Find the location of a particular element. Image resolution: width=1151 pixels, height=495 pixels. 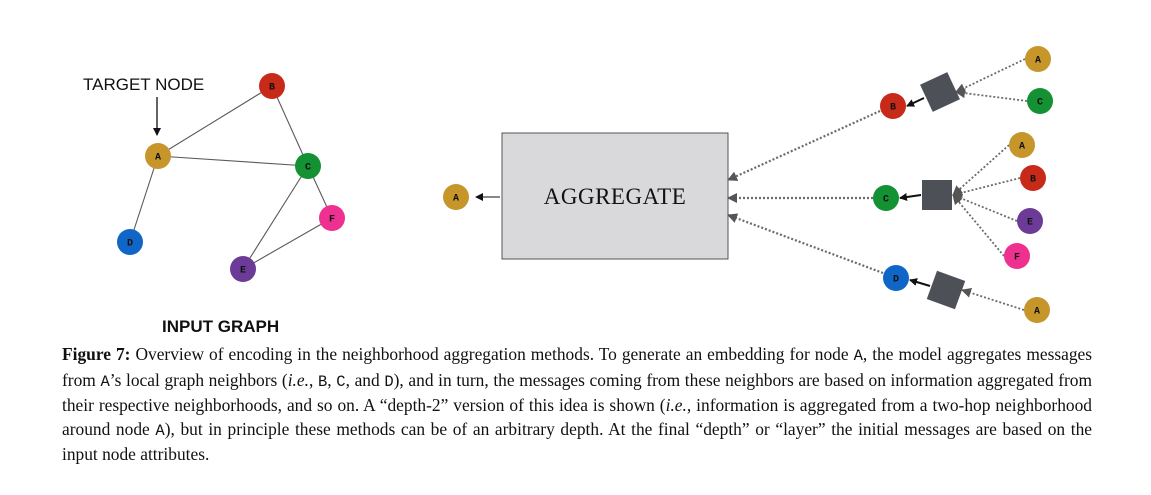

input-node-E: E is located at coordinates (243, 269).